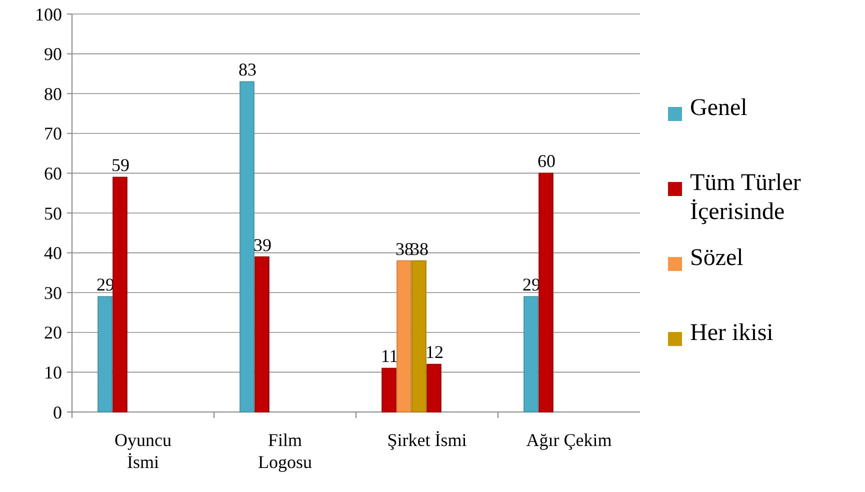 This screenshot has width=865, height=492. Describe the element at coordinates (717, 258) in the screenshot. I see `legend-label: Sözel` at that location.